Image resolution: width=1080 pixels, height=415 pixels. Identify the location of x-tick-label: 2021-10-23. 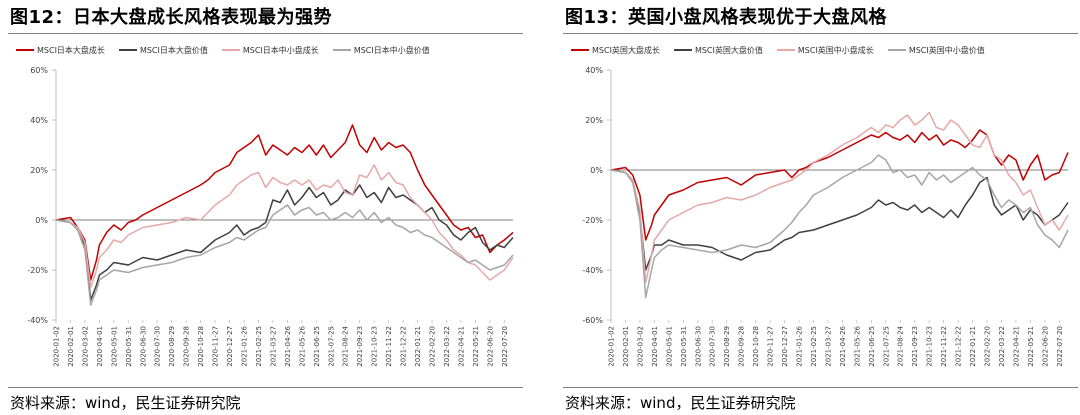
(375, 346).